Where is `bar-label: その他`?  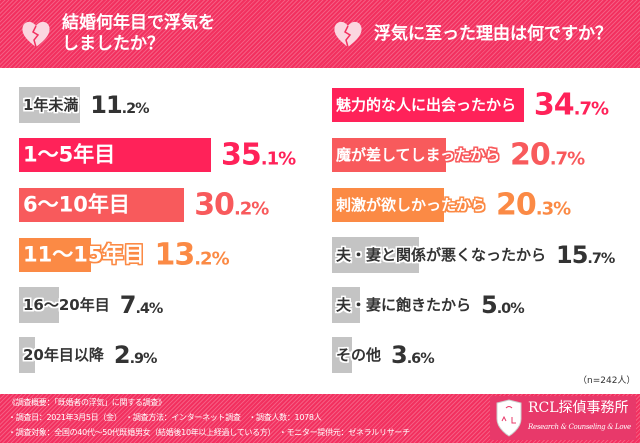 bar-label: その他 is located at coordinates (359, 354).